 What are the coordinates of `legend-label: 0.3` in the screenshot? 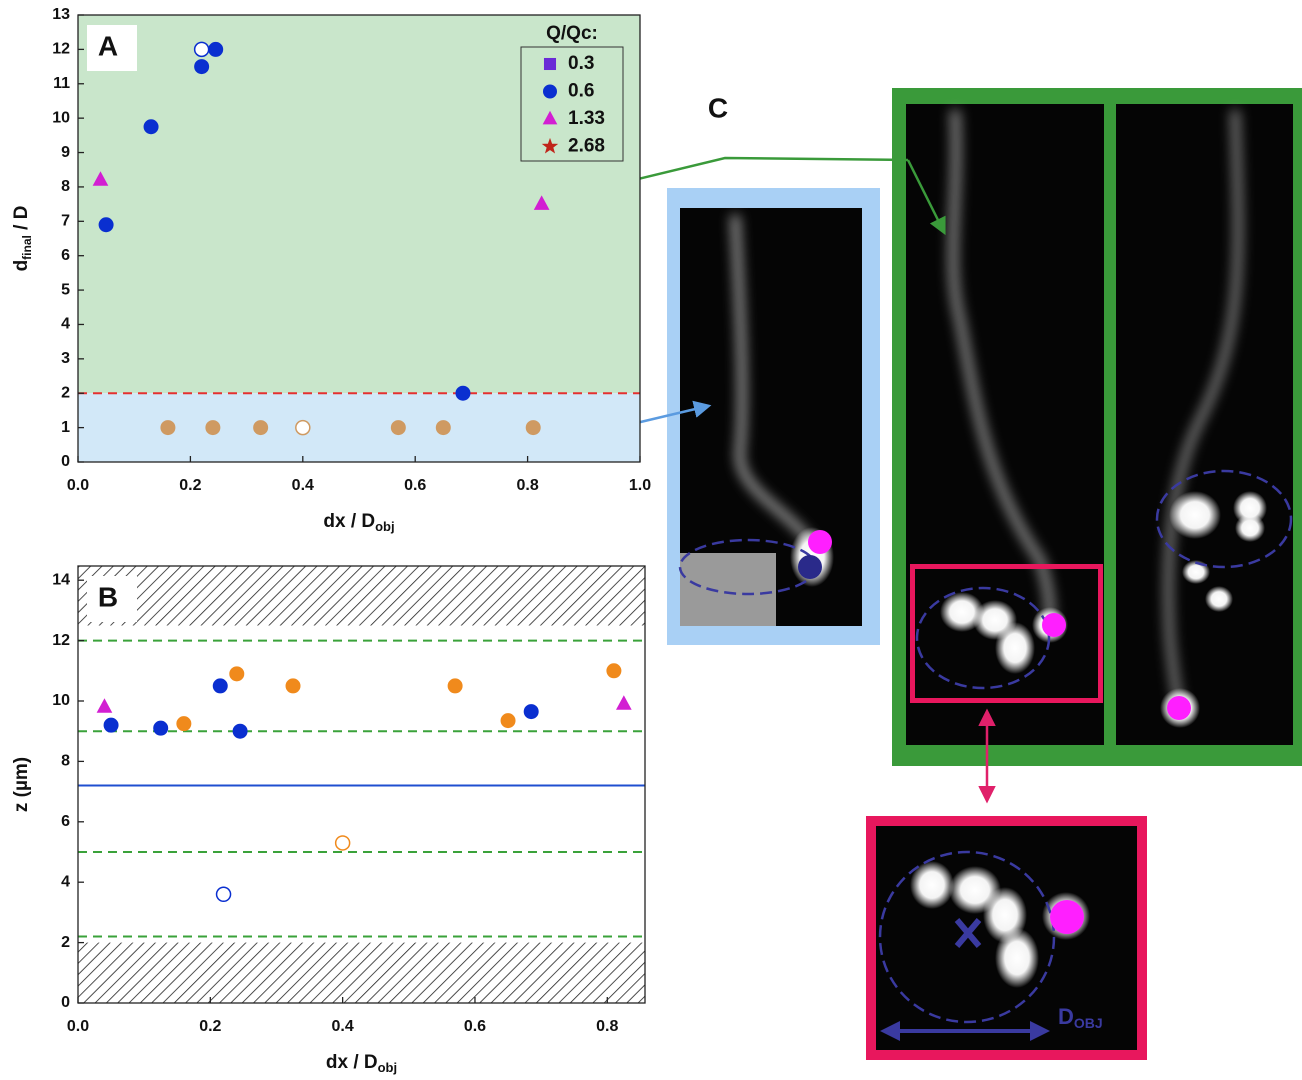 It's located at (581, 63).